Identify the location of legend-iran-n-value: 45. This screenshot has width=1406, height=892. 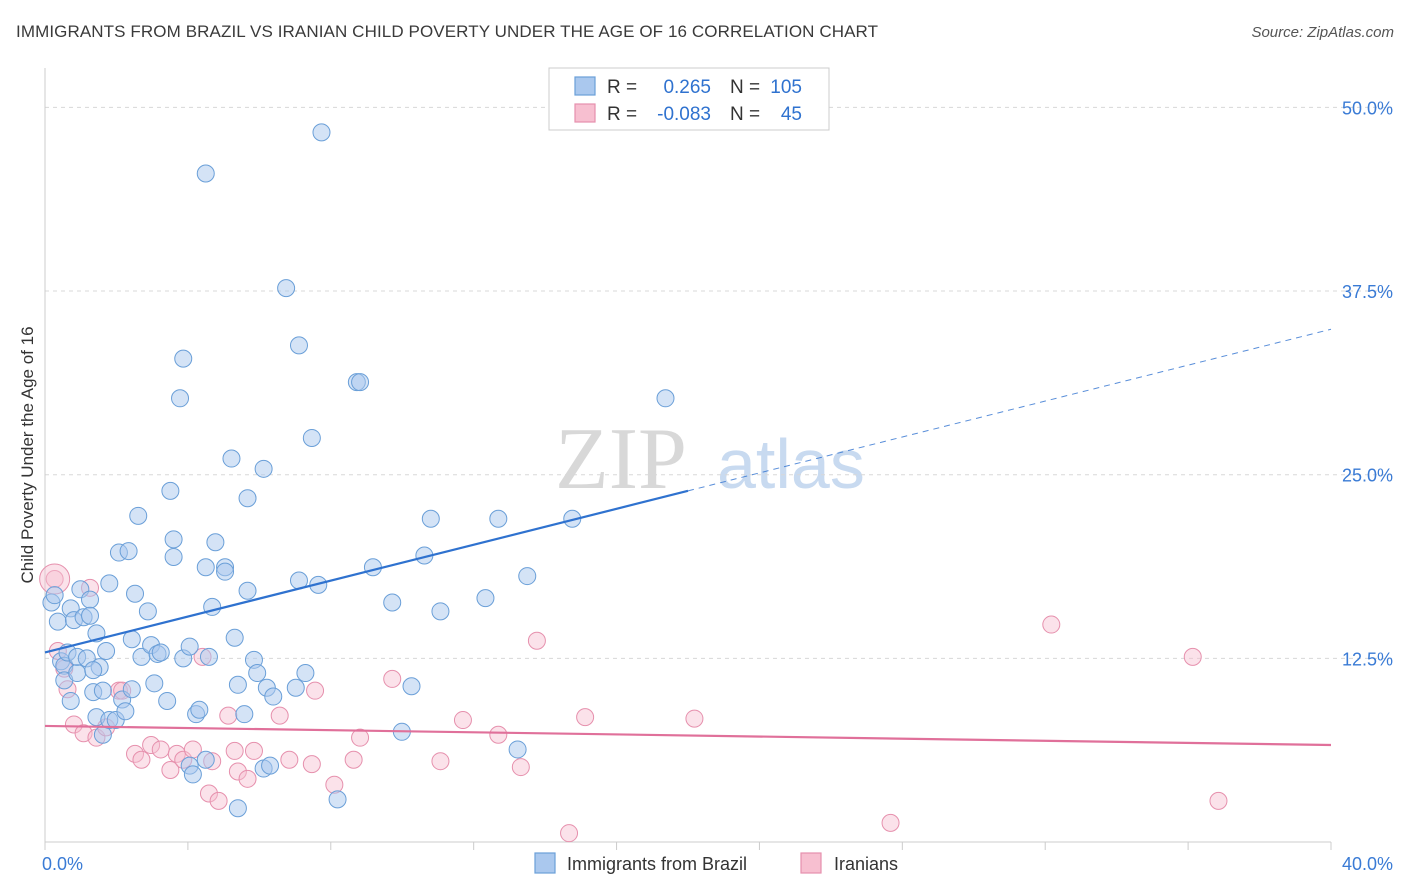
(791, 114).